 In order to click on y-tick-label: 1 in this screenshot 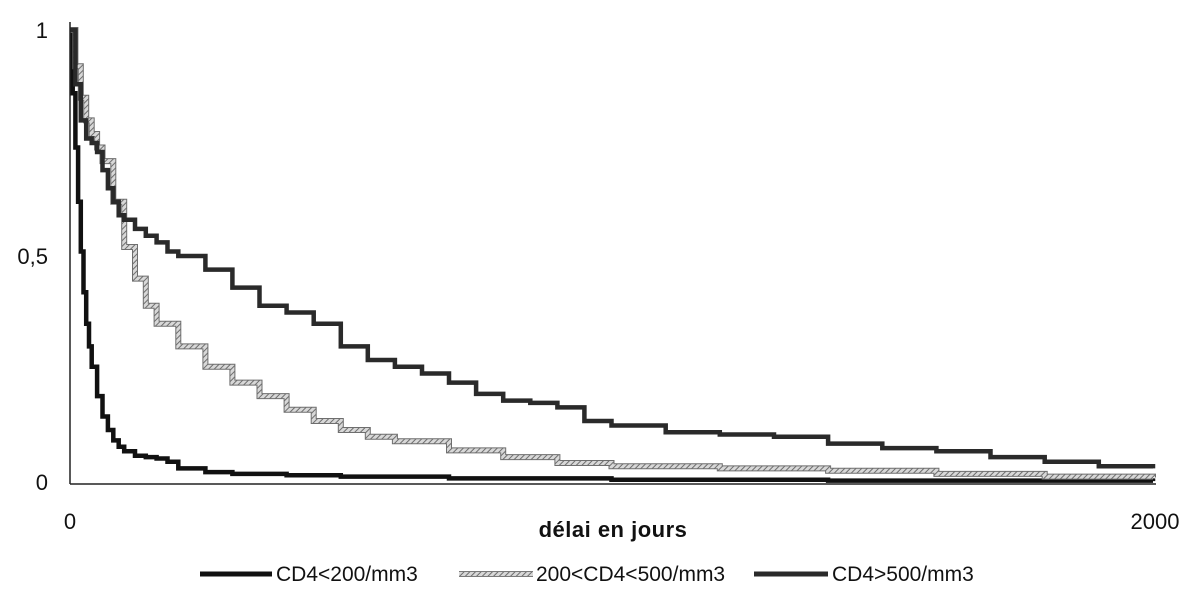, I will do `click(42, 30)`.